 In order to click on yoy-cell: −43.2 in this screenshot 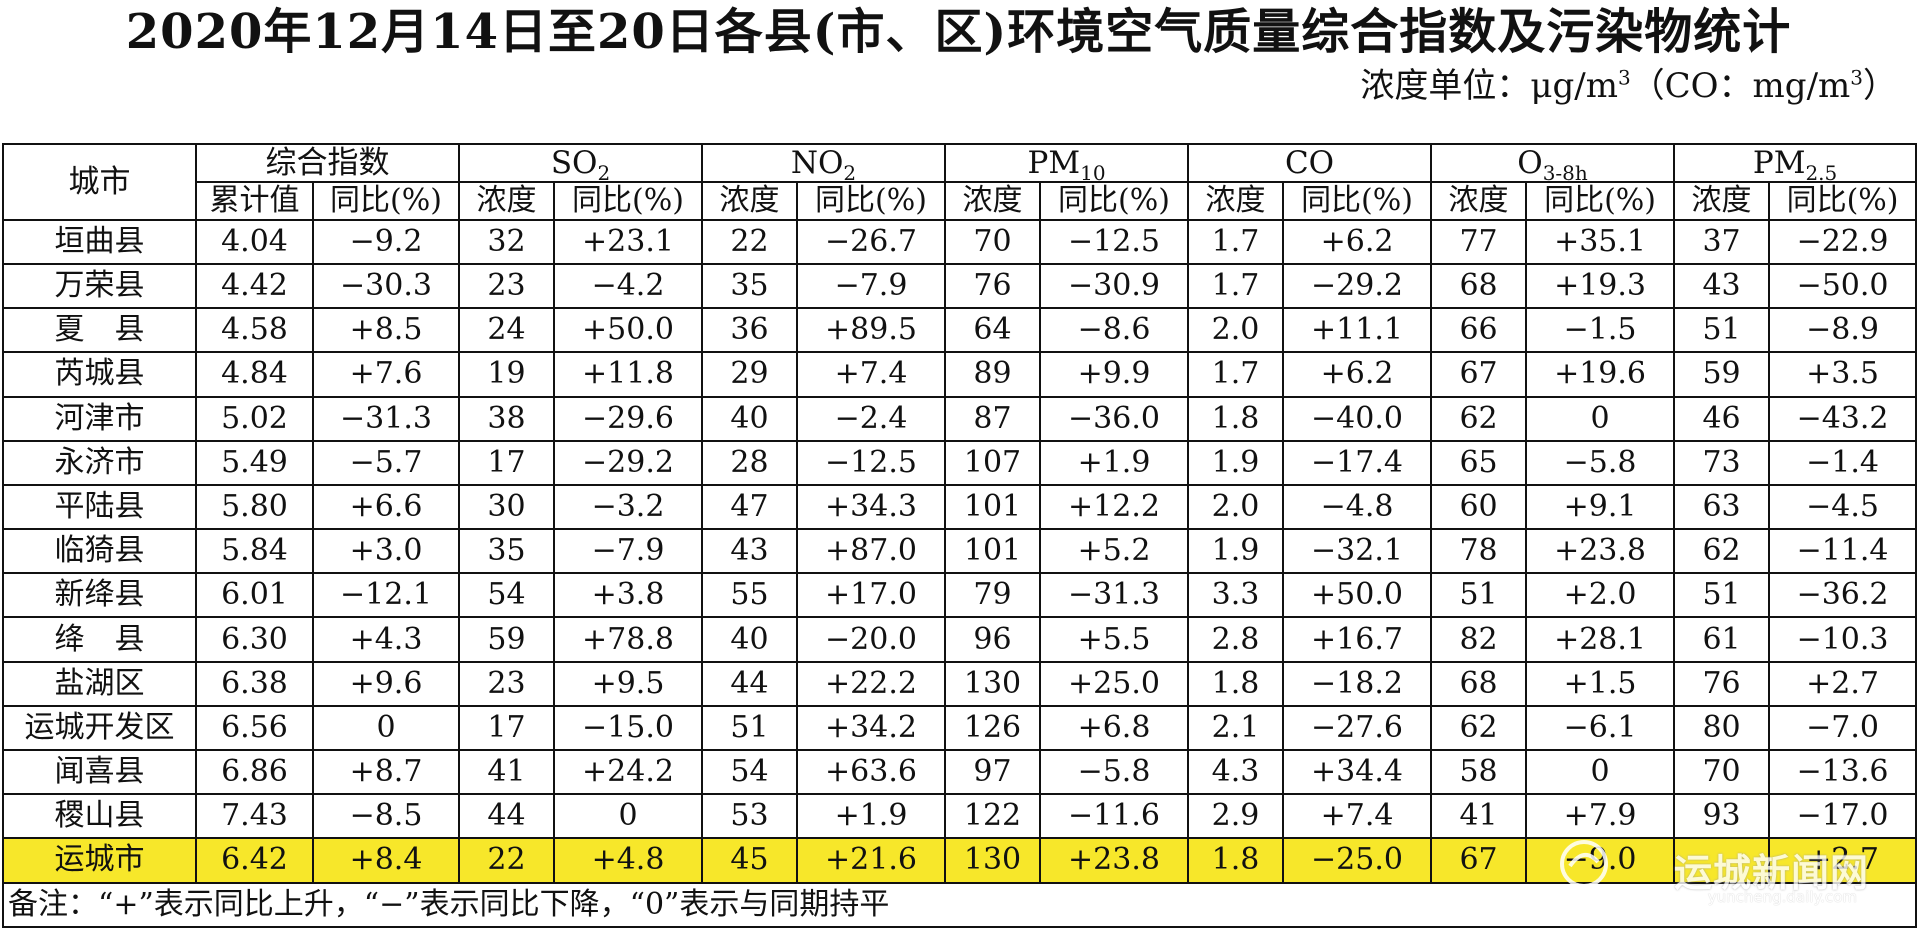, I will do `click(1842, 418)`.